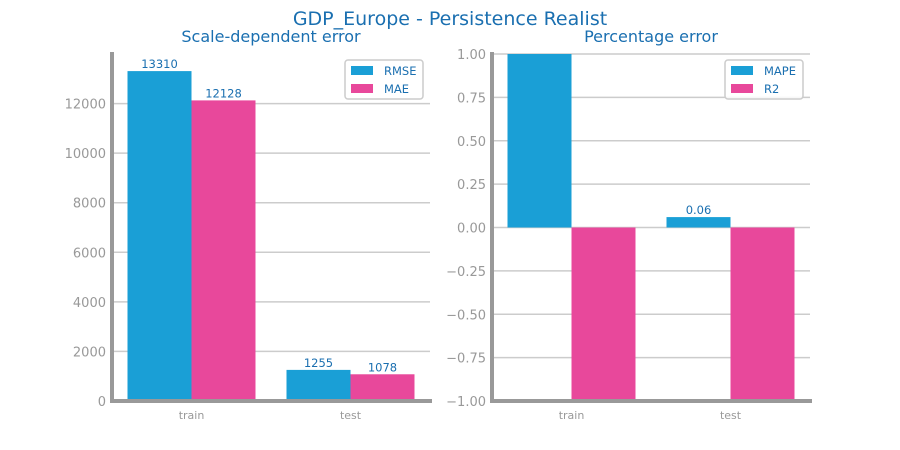 The height and width of the screenshot is (450, 900). What do you see at coordinates (223, 93) in the screenshot?
I see `data-label: 12128` at bounding box center [223, 93].